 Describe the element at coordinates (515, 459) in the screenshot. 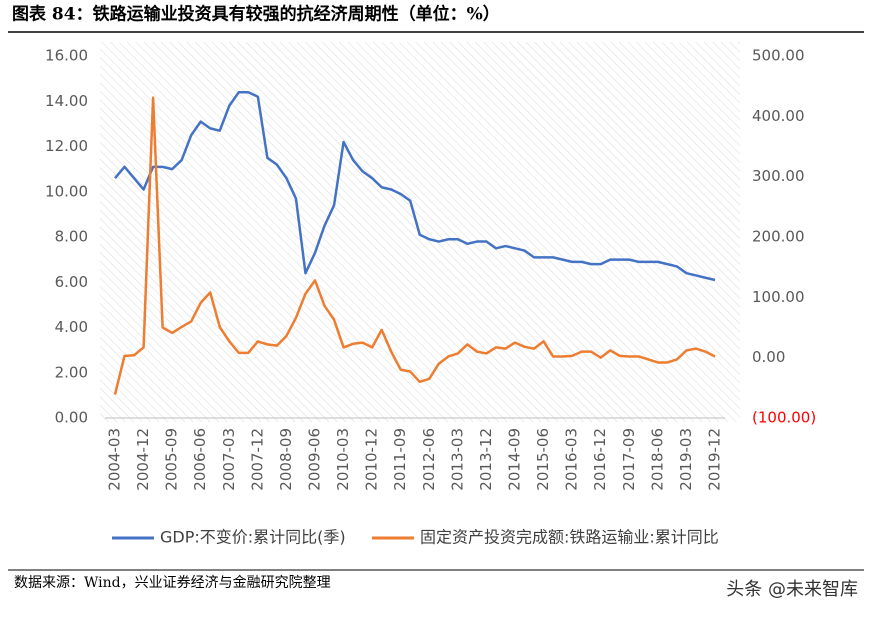

I see `x-tick-label: 2014-09` at that location.